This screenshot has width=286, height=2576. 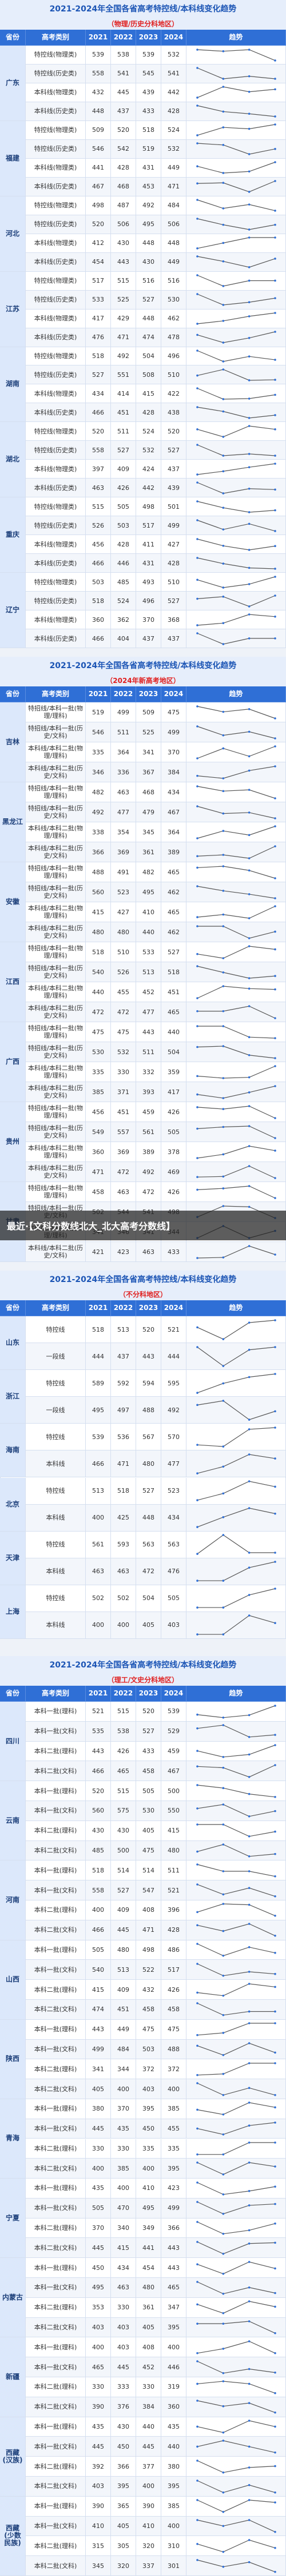 What do you see at coordinates (56, 2526) in the screenshot?
I see `category-cell: 本科一批(文科)` at bounding box center [56, 2526].